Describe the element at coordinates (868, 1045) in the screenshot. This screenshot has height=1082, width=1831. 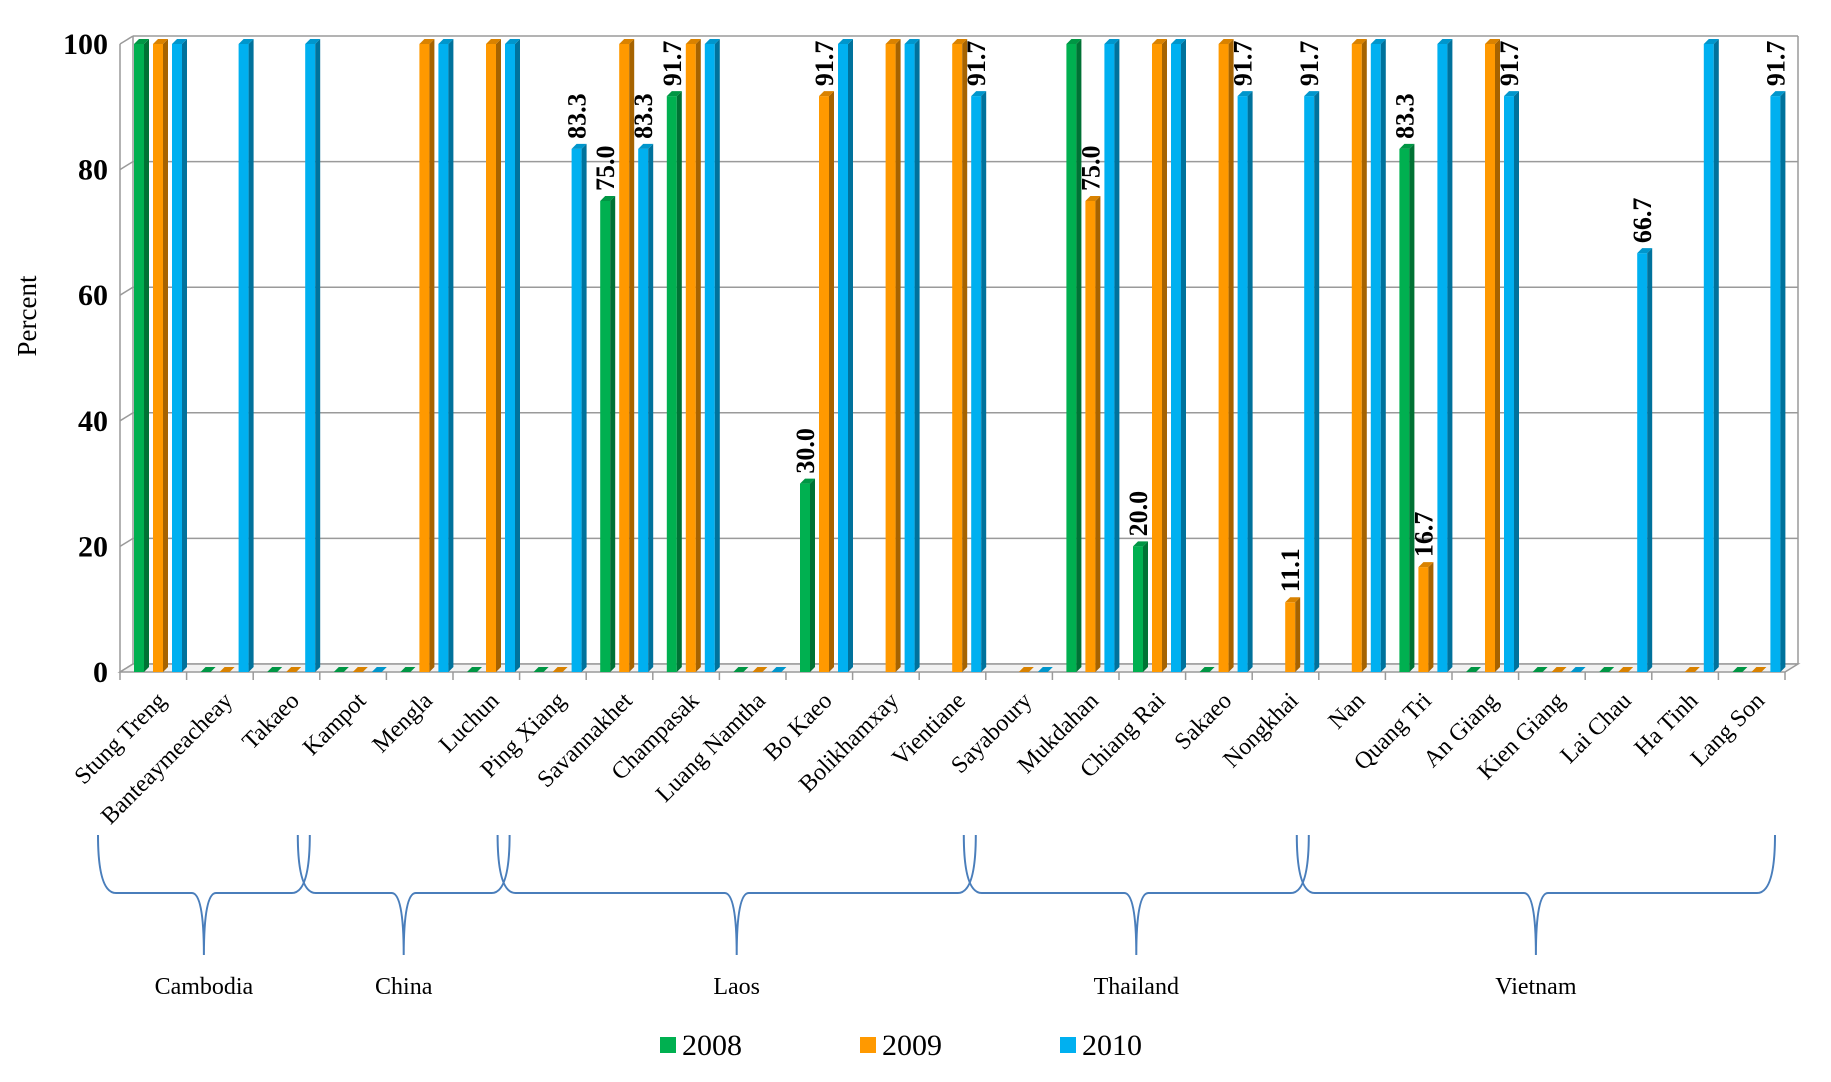
I see `legend-swatch-2009` at that location.